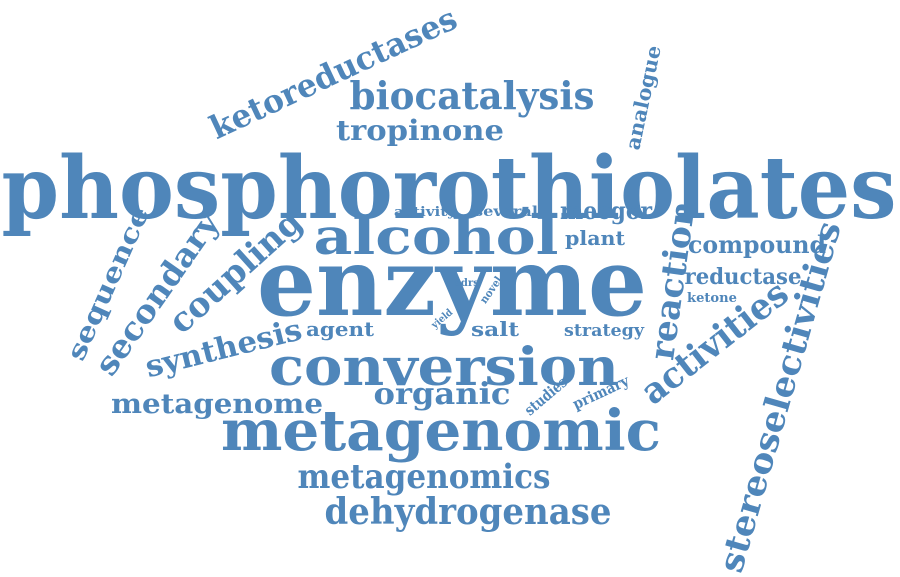 This screenshot has width=900, height=577. Describe the element at coordinates (712, 298) in the screenshot. I see `word-ketone: ketone` at that location.